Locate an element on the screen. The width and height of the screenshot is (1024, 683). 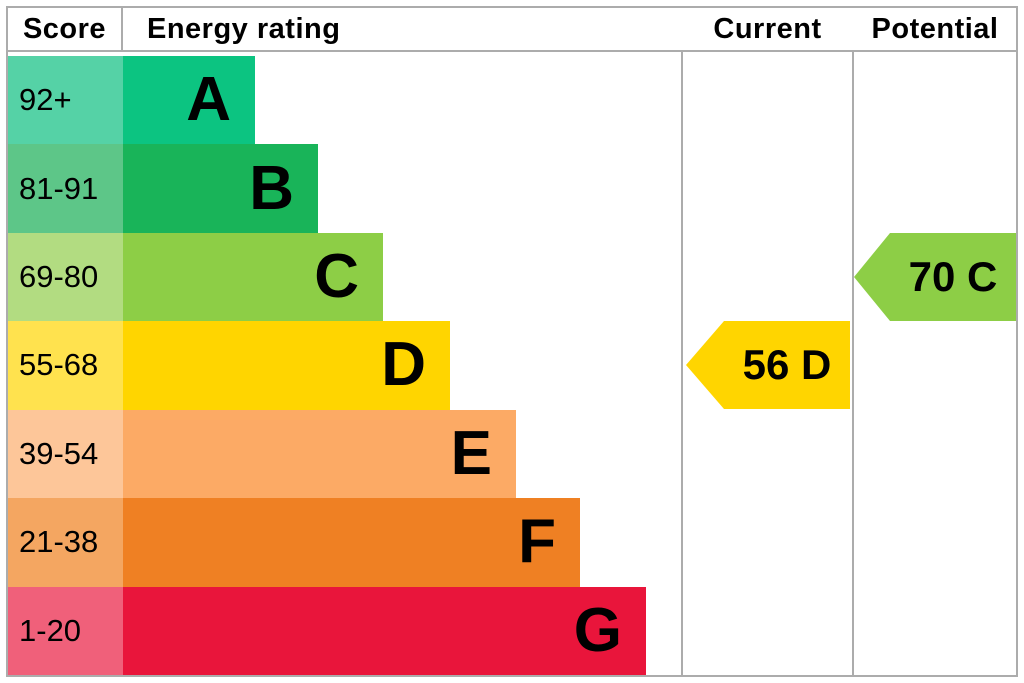
band-bar-g: G is located at coordinates (384, 630).